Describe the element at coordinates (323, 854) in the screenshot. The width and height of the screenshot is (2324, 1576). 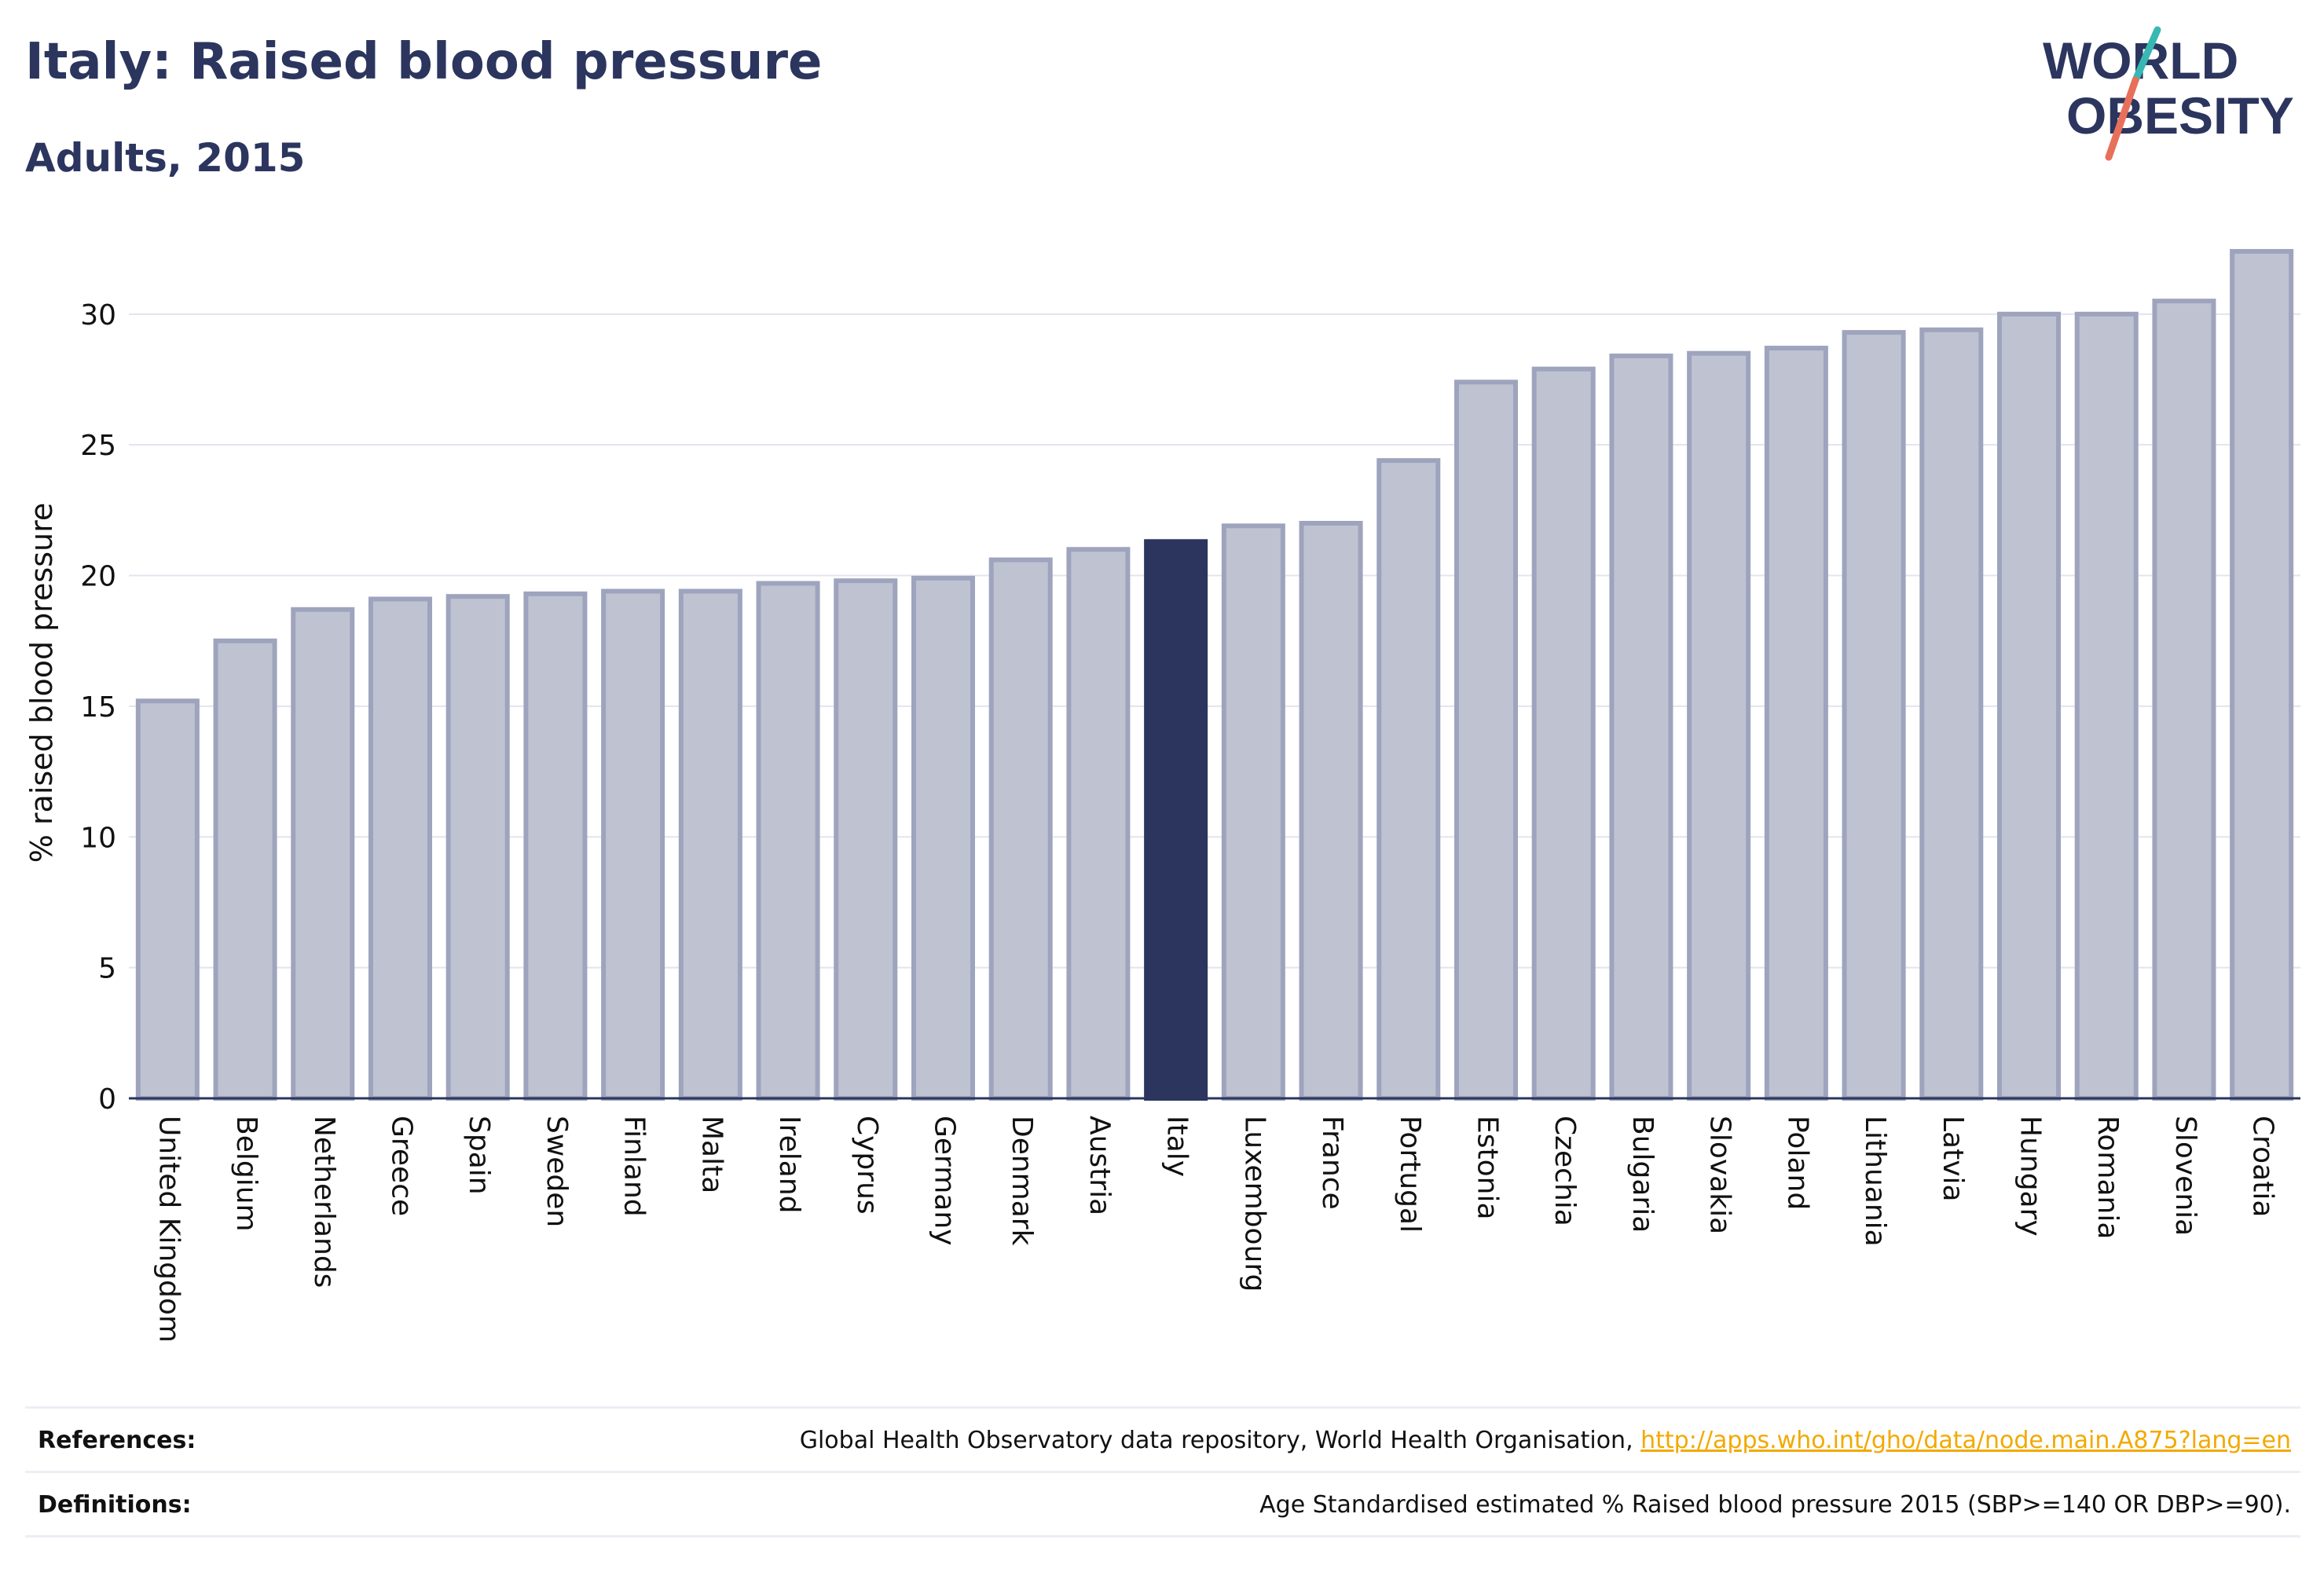
I see `bar-netherlands` at that location.